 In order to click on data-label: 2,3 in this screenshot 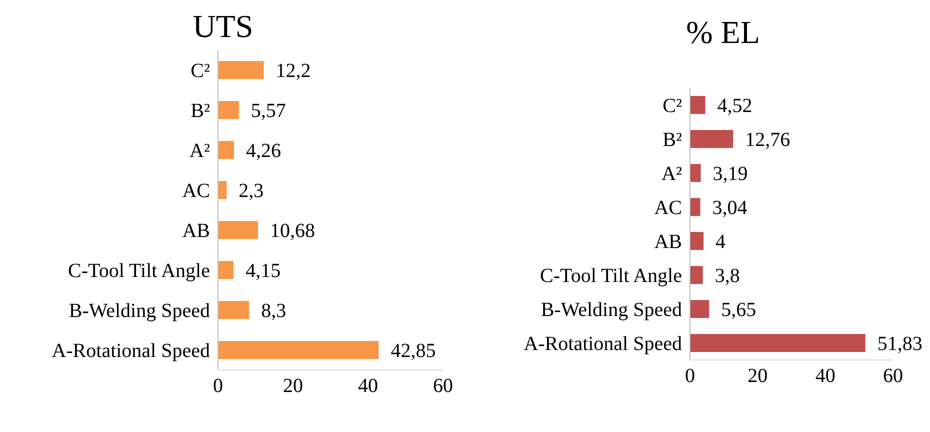, I will do `click(251, 191)`.